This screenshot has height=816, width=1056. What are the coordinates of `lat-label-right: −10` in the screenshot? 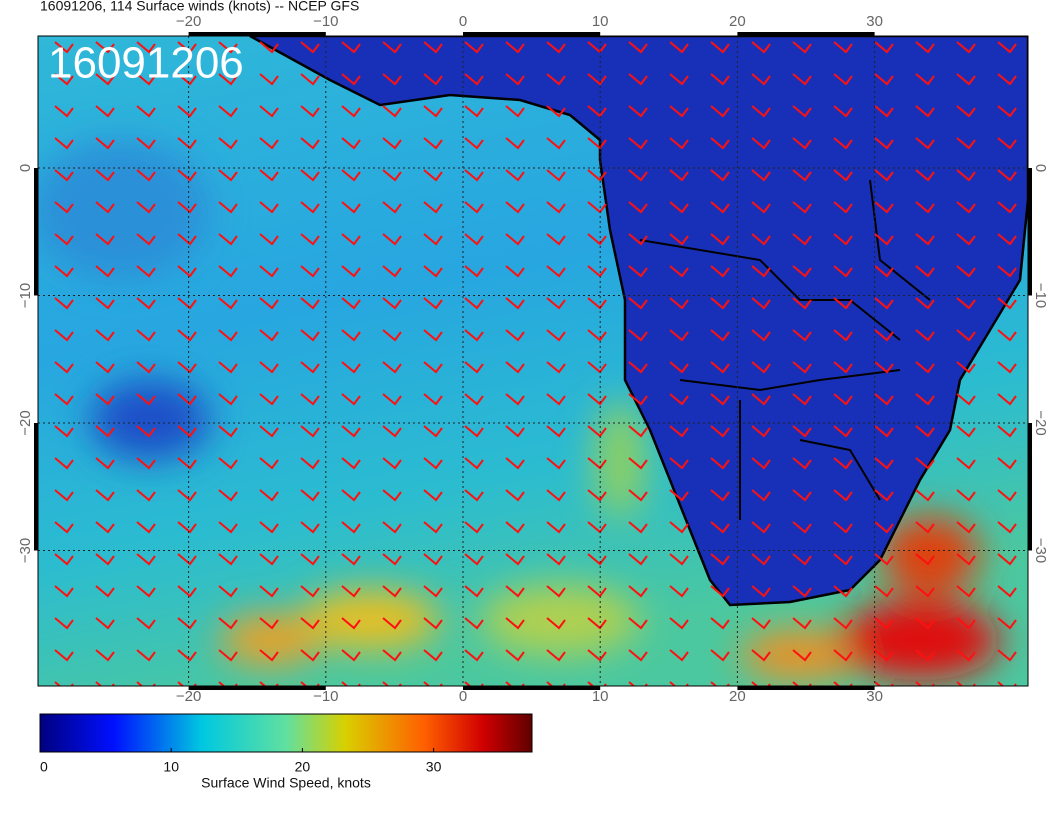 It's located at (1040, 295).